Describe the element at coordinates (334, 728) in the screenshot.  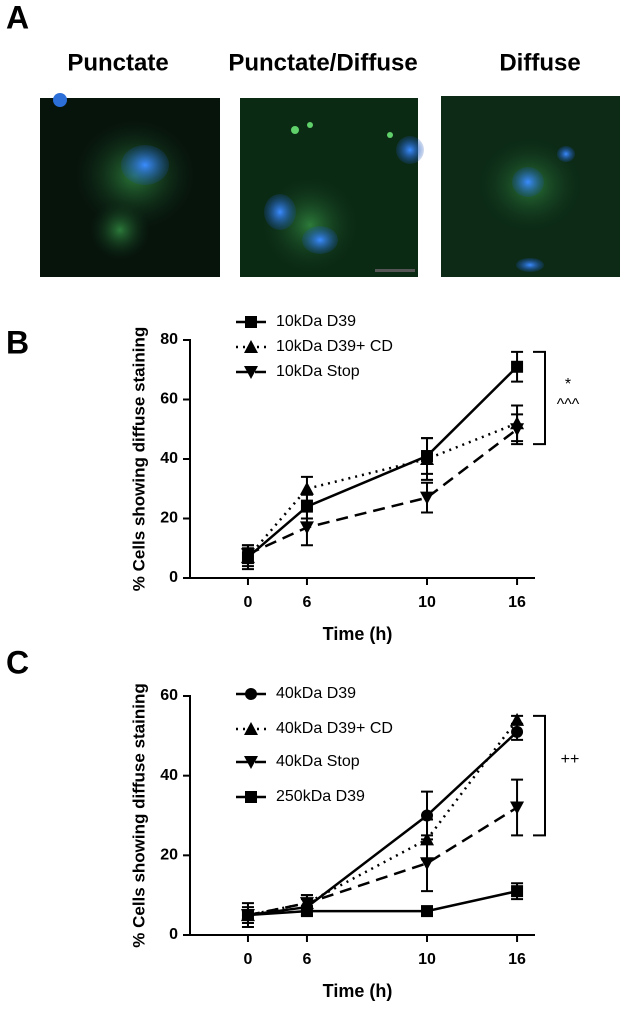
I see `legend-label: 40kDa D39+ CD` at that location.